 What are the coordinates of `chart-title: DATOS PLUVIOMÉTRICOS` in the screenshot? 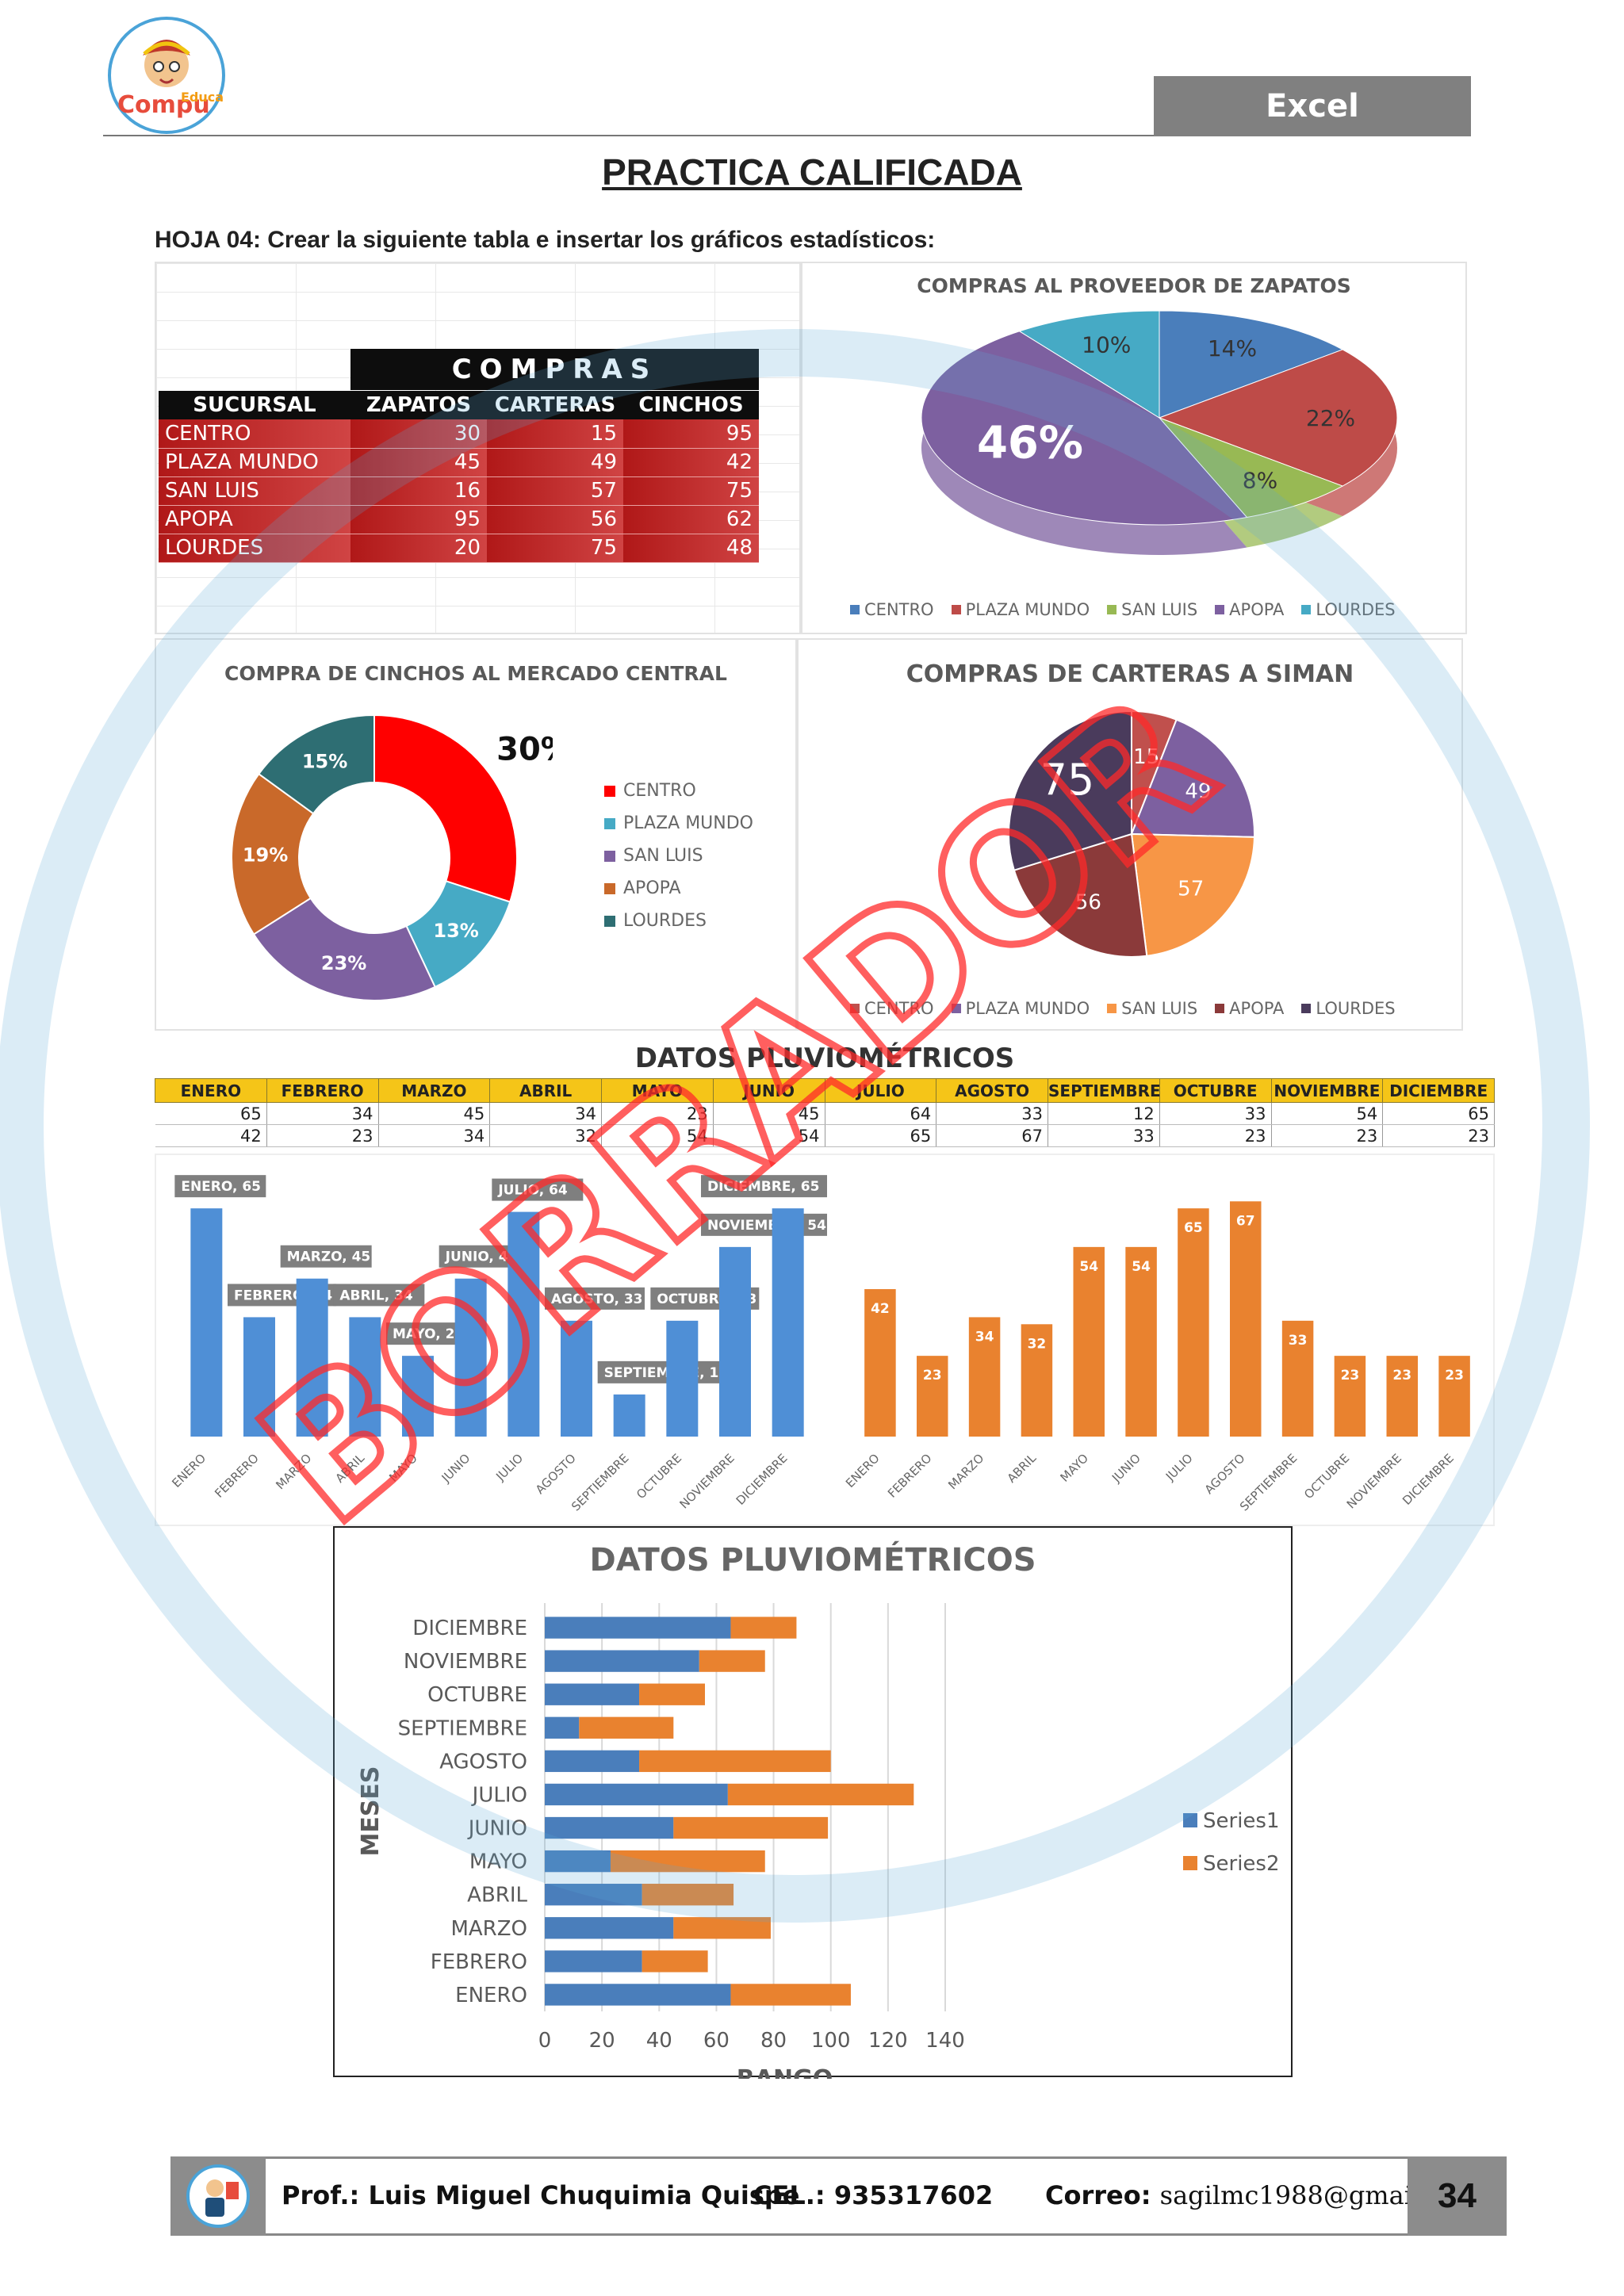 It's located at (812, 1560).